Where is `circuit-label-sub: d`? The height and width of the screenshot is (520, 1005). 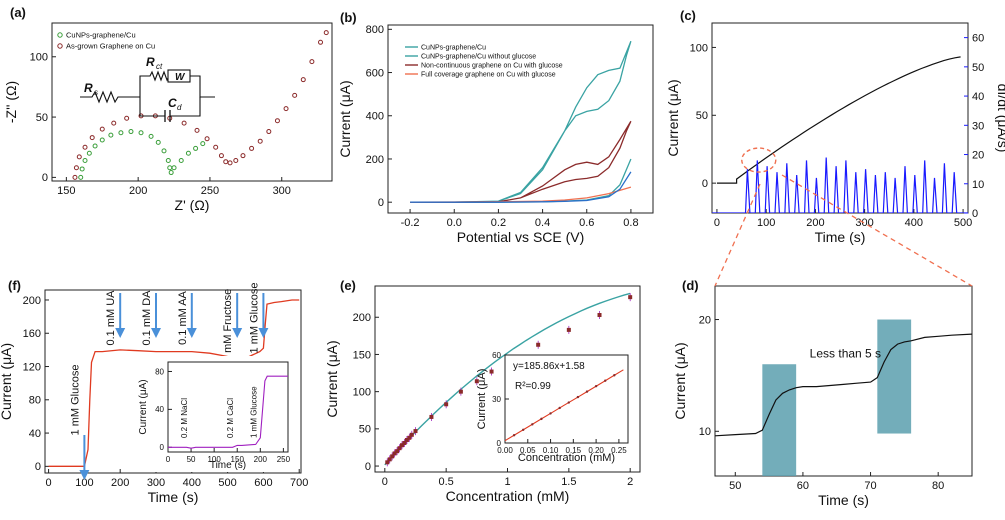 circuit-label-sub: d is located at coordinates (179, 107).